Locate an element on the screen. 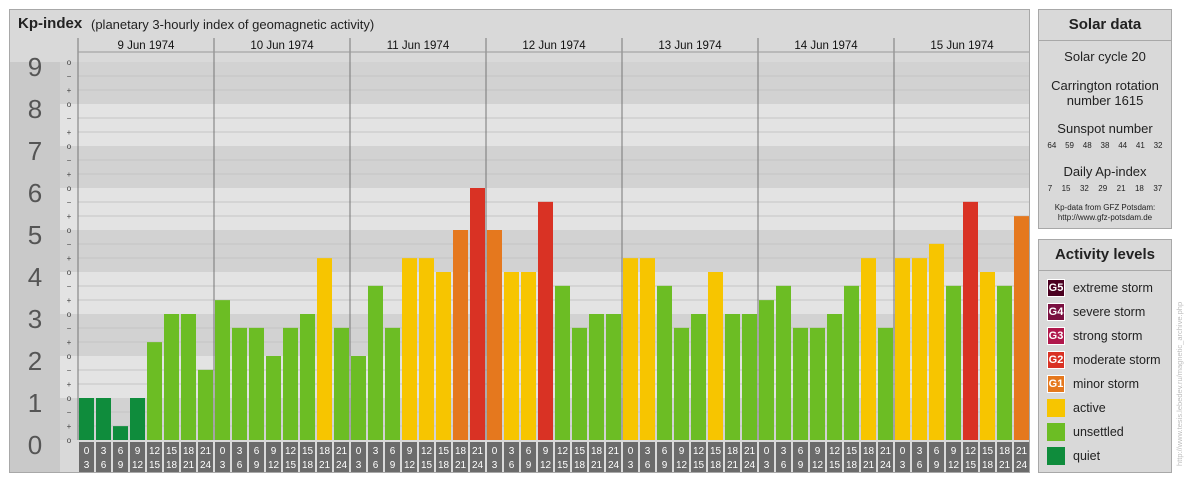  sunspot-value: 32 is located at coordinates (1158, 145).